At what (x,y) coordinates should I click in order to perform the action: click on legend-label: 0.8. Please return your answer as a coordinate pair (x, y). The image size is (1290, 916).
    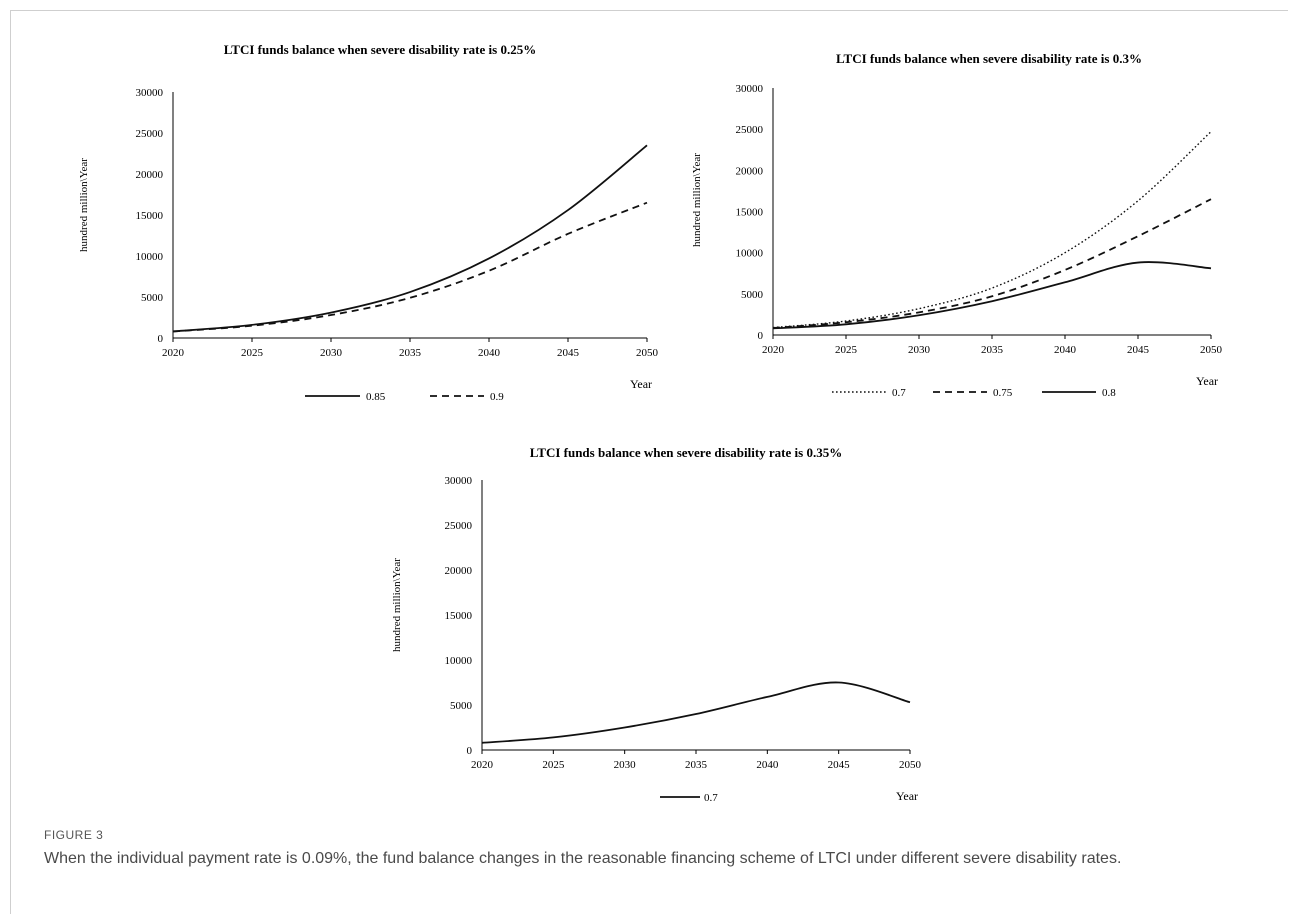
    Looking at the image, I should click on (1109, 393).